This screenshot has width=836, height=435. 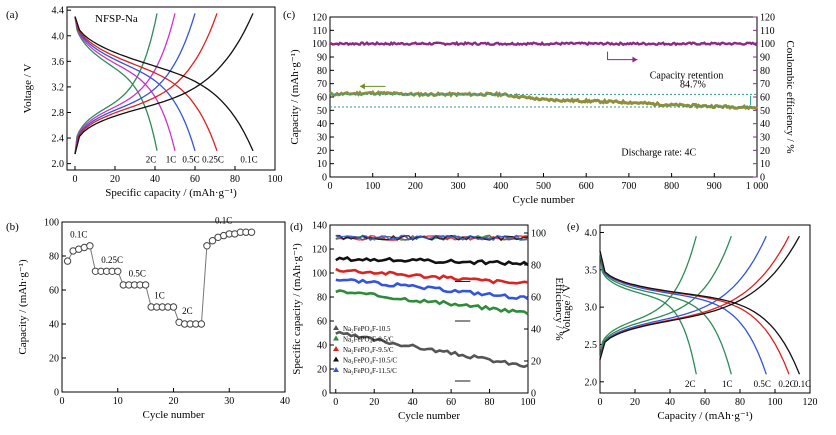 I want to click on x-axis-label-d: Cycle number, so click(x=429, y=416).